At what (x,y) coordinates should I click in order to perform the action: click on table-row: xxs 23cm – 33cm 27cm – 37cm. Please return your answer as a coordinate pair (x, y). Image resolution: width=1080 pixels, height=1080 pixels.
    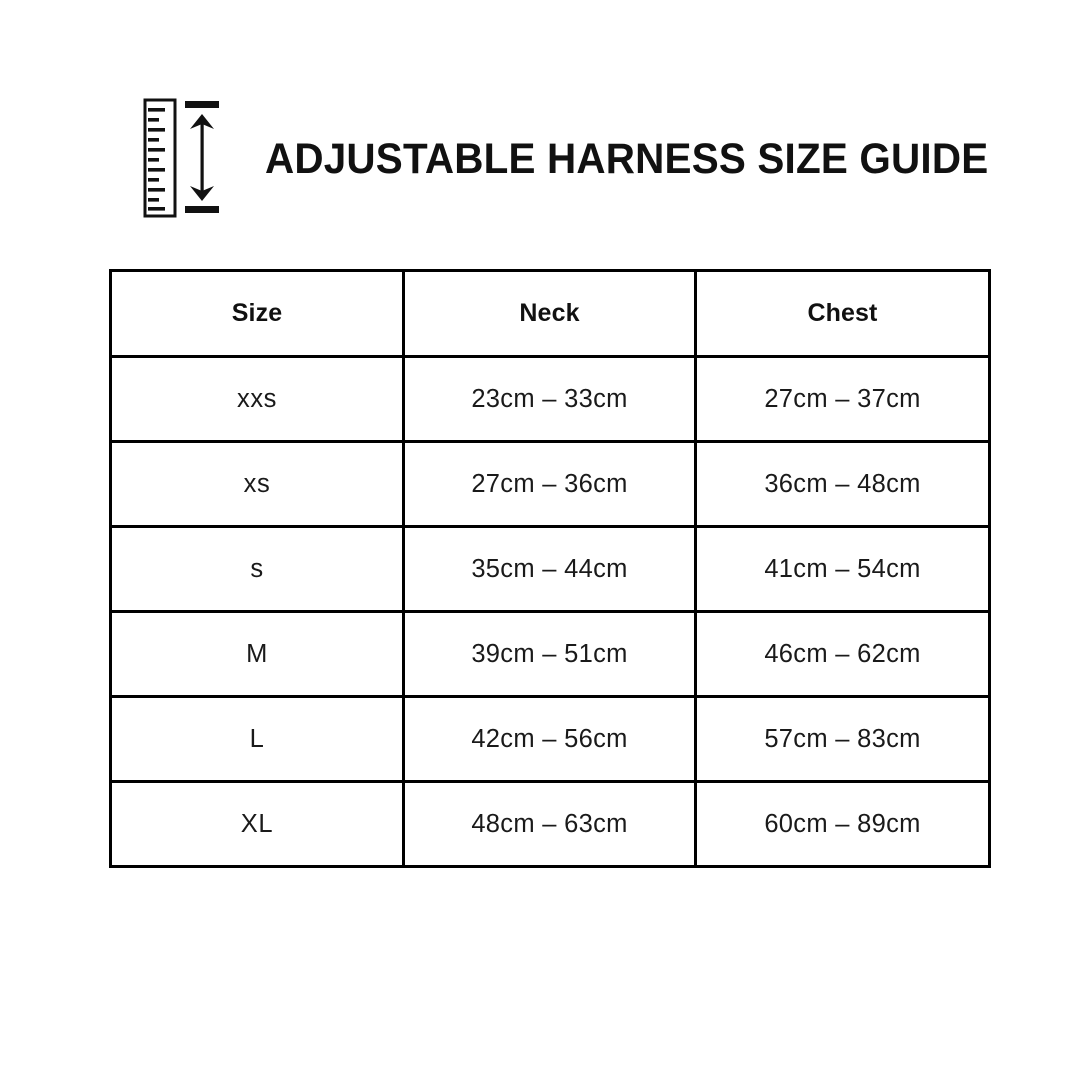
    Looking at the image, I should click on (550, 399).